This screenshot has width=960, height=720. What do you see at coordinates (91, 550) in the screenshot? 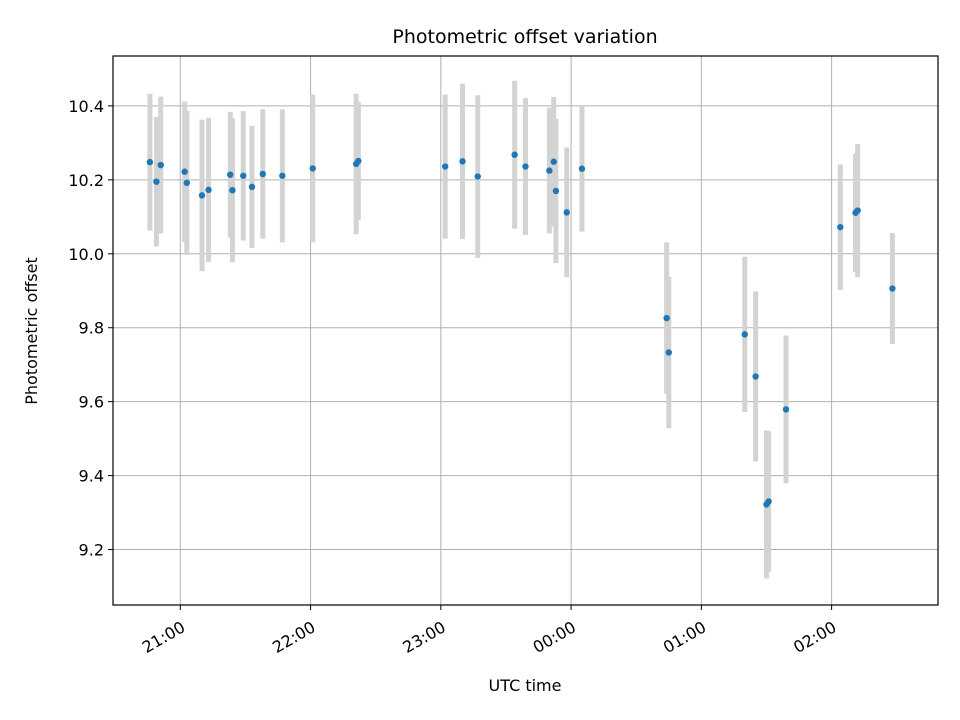
I see `y-tick-label: 9.2` at bounding box center [91, 550].